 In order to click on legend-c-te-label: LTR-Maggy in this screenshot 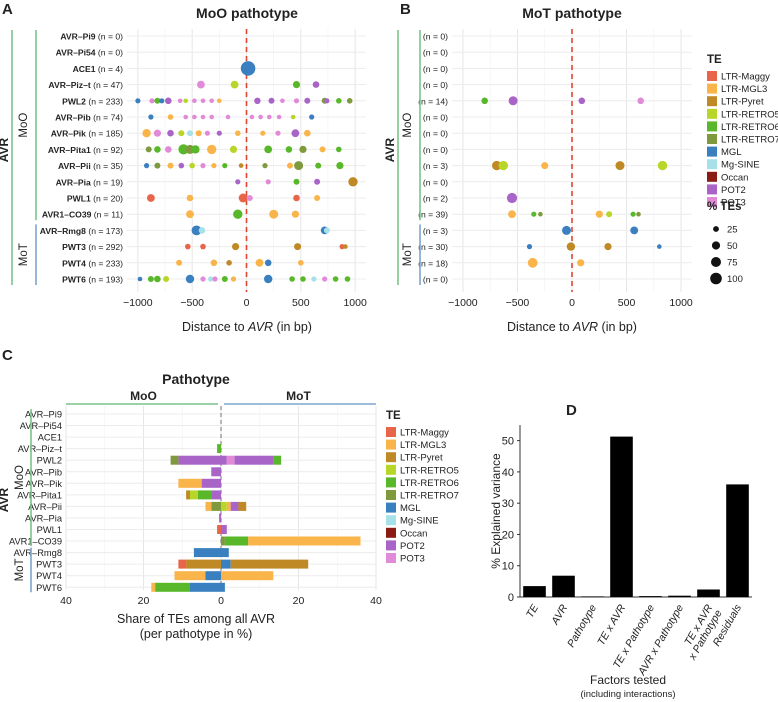, I will do `click(424, 433)`.